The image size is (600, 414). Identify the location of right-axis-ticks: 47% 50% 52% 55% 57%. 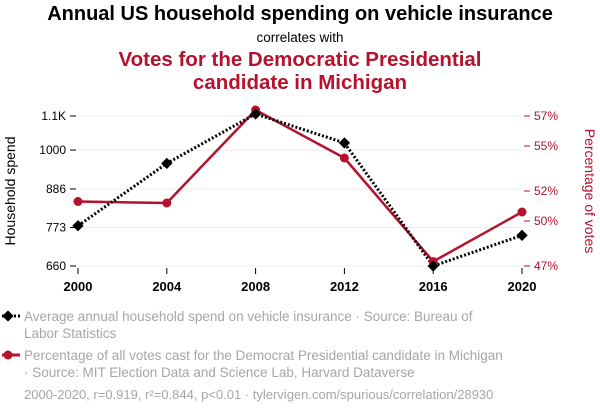
(546, 191).